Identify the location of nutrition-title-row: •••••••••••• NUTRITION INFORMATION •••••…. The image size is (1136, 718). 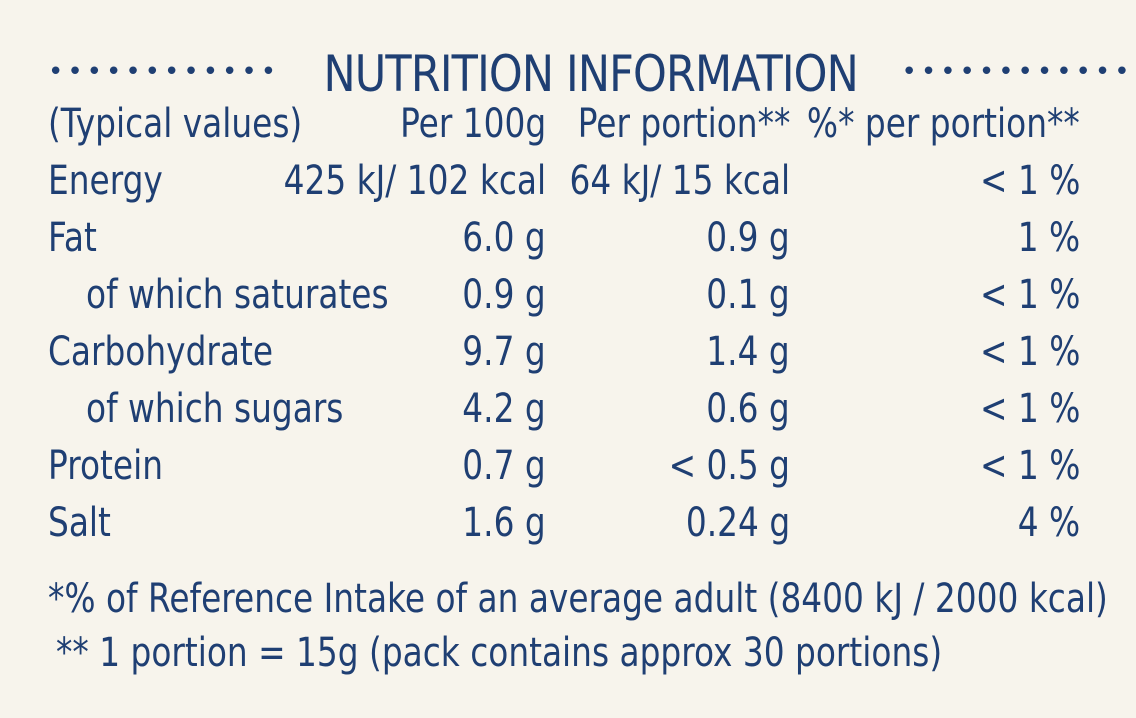
(589, 74).